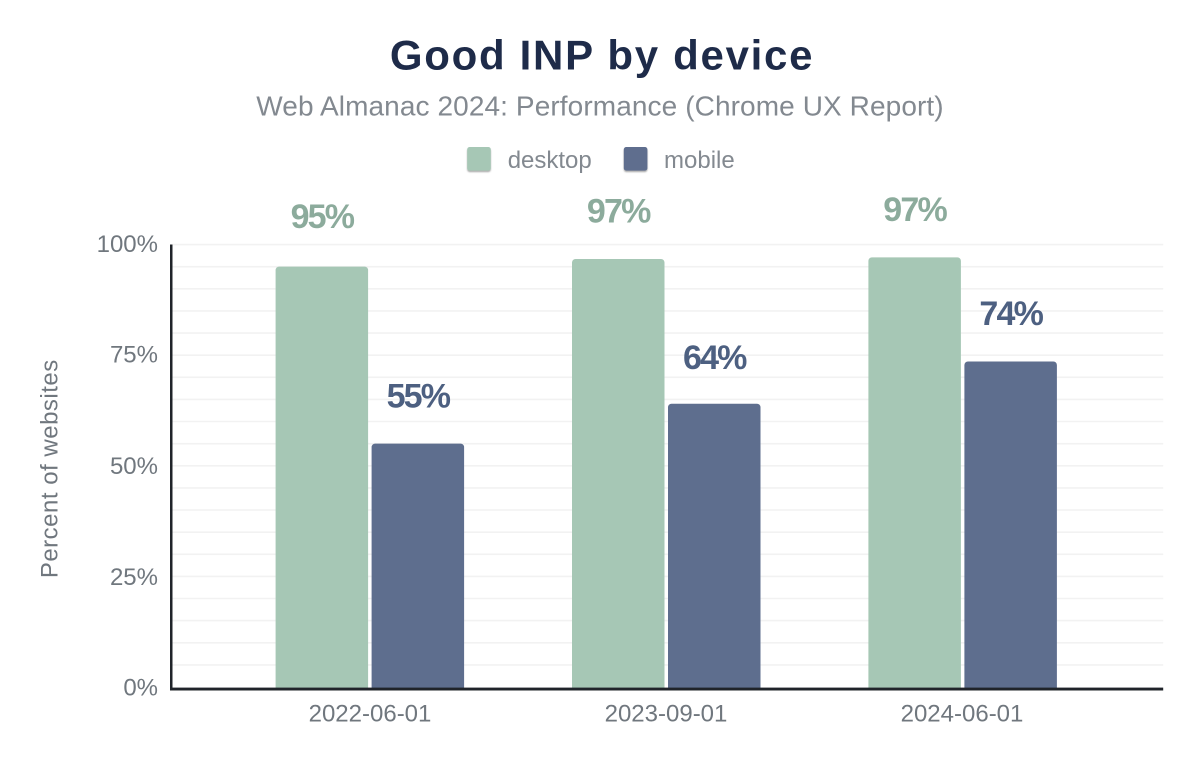 The image size is (1200, 769). I want to click on svg-text: 2022-06-01, so click(370, 714).